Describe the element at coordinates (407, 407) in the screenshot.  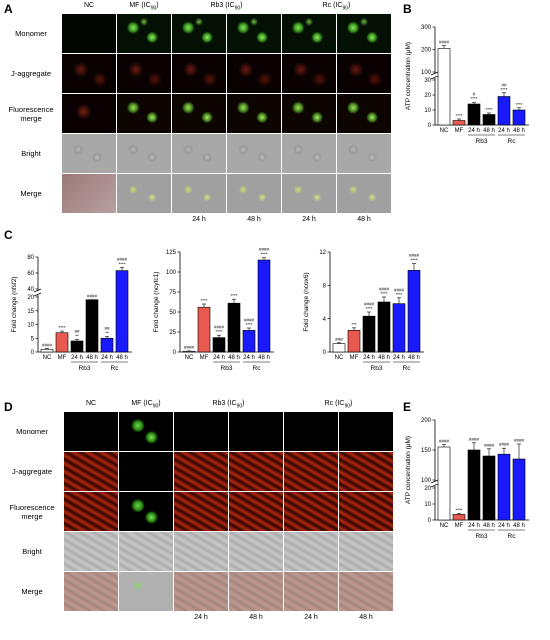
I see `panel-label-e: E` at that location.